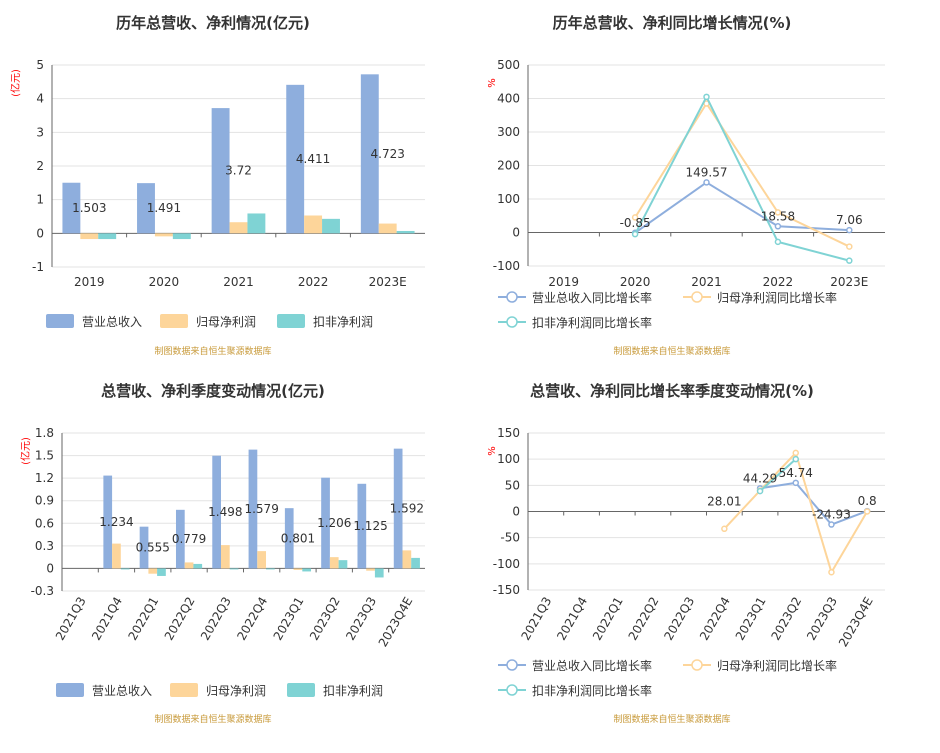 This screenshot has height=753, width=940. What do you see at coordinates (508, 199) in the screenshot?
I see `y-tick-label: 100` at bounding box center [508, 199].